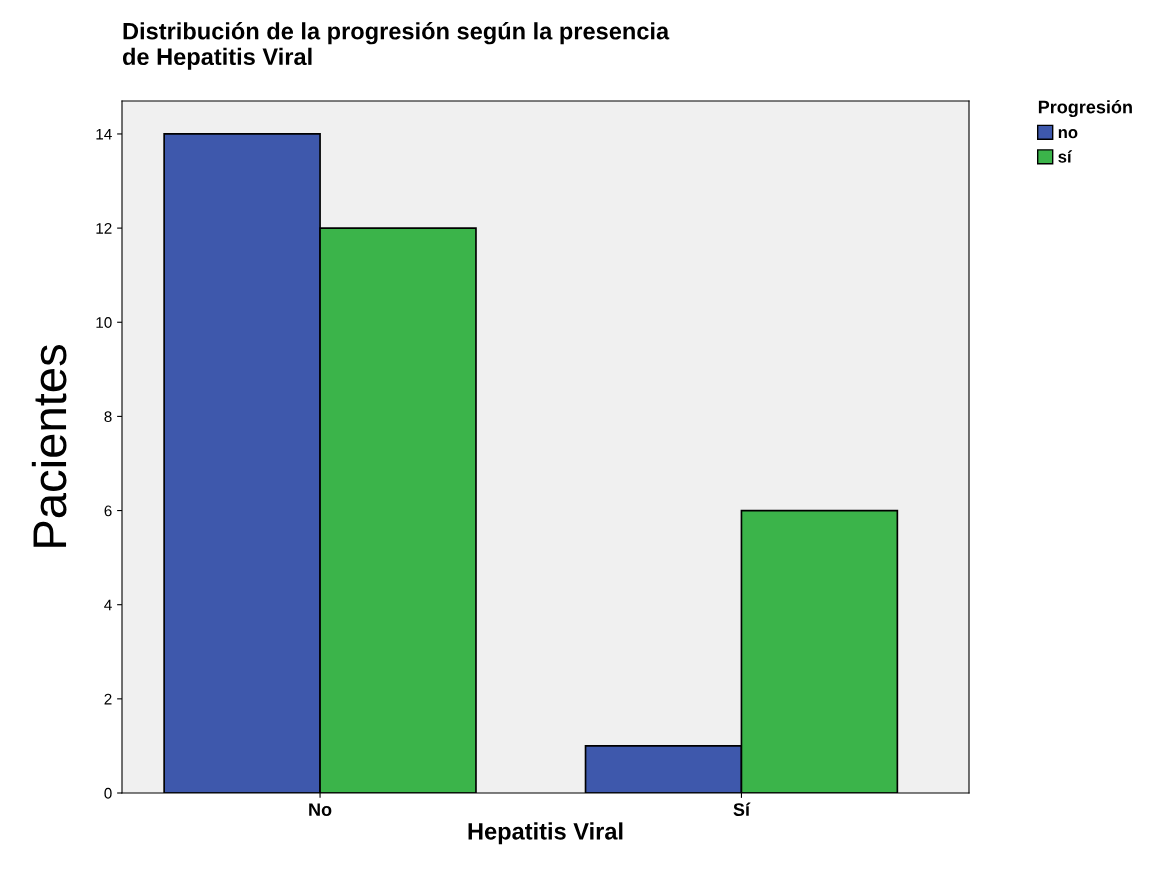 The width and height of the screenshot is (1152, 869). Describe the element at coordinates (108, 699) in the screenshot. I see `y-tick-label: 2` at that location.